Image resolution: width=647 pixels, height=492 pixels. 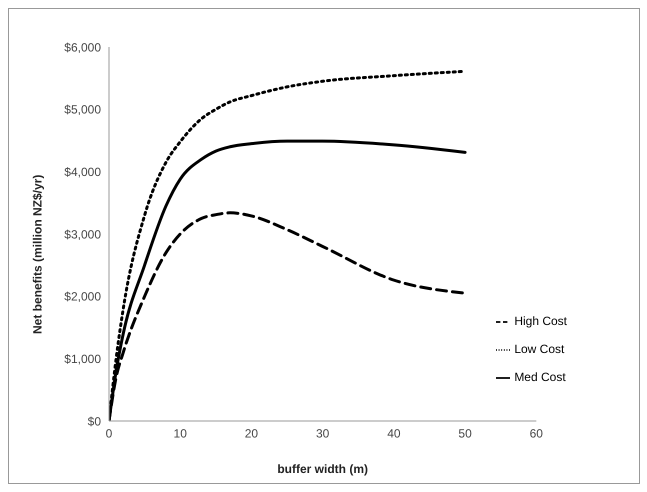 I want to click on y-tick-label: $4,000, so click(x=83, y=171).